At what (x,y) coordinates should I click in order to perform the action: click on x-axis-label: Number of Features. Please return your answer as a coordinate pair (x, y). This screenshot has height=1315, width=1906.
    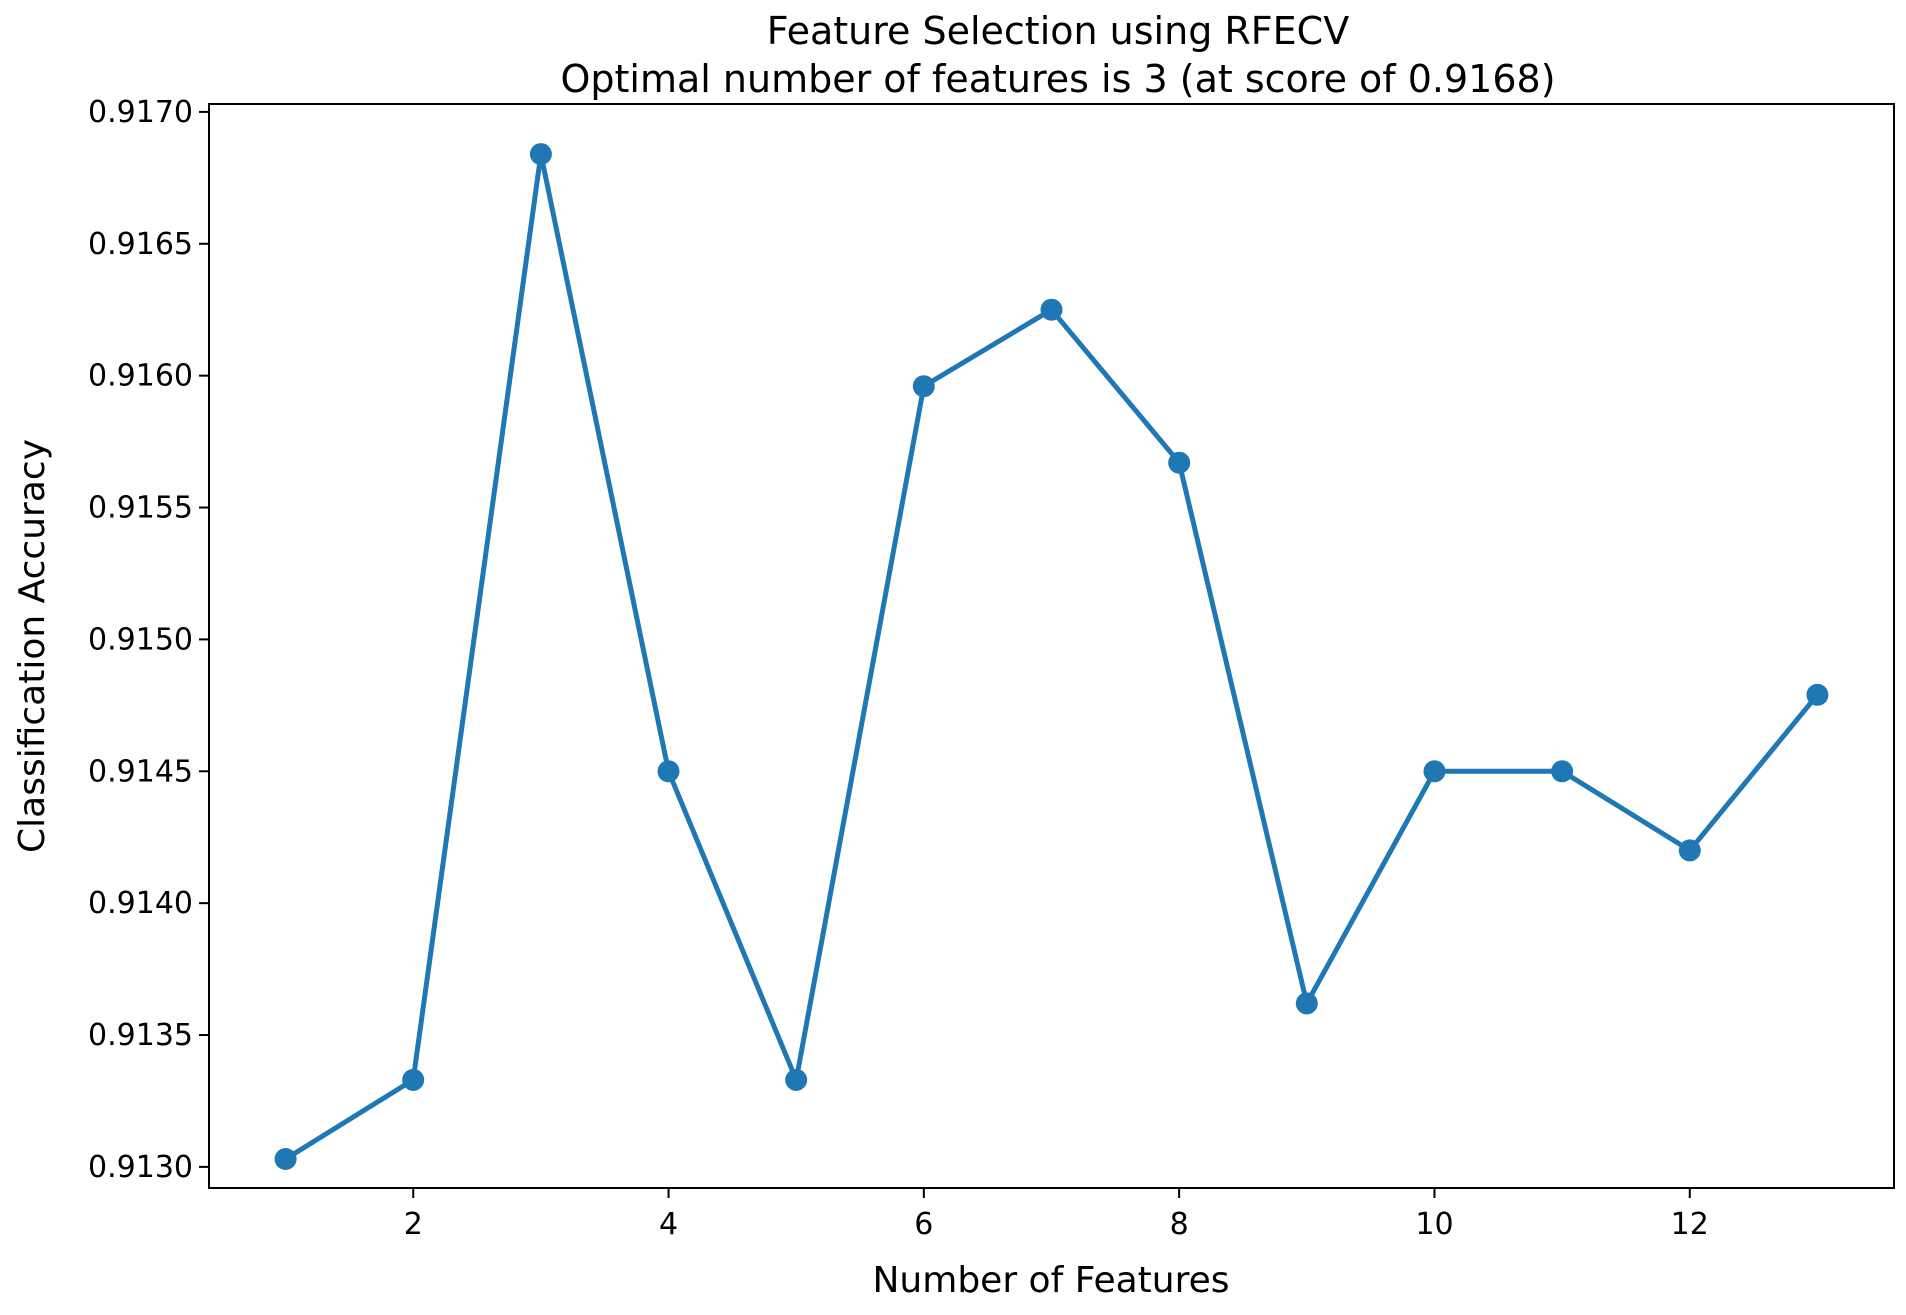
    Looking at the image, I should click on (1051, 1280).